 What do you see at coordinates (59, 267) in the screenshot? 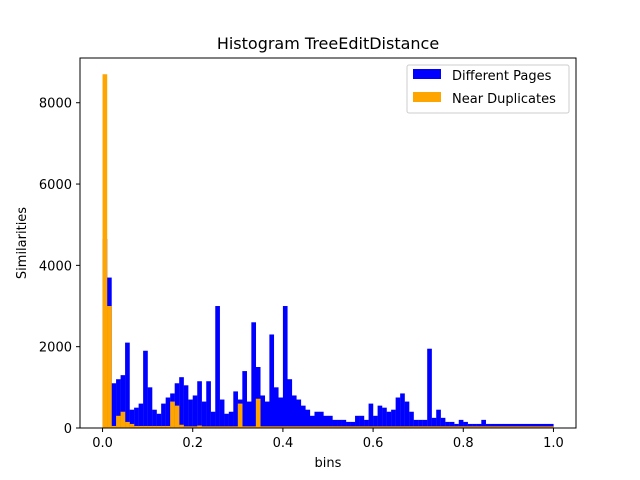
I see `y-axis-ticks: 0 2000 4000 6000 8000` at bounding box center [59, 267].